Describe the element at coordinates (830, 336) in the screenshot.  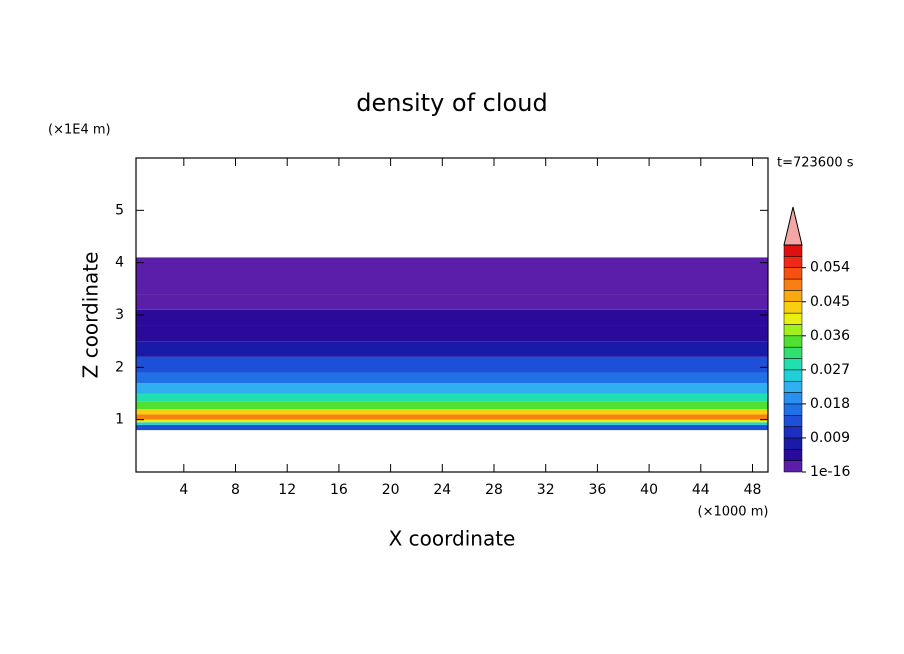
I see `colorbar-label: 0.036` at that location.